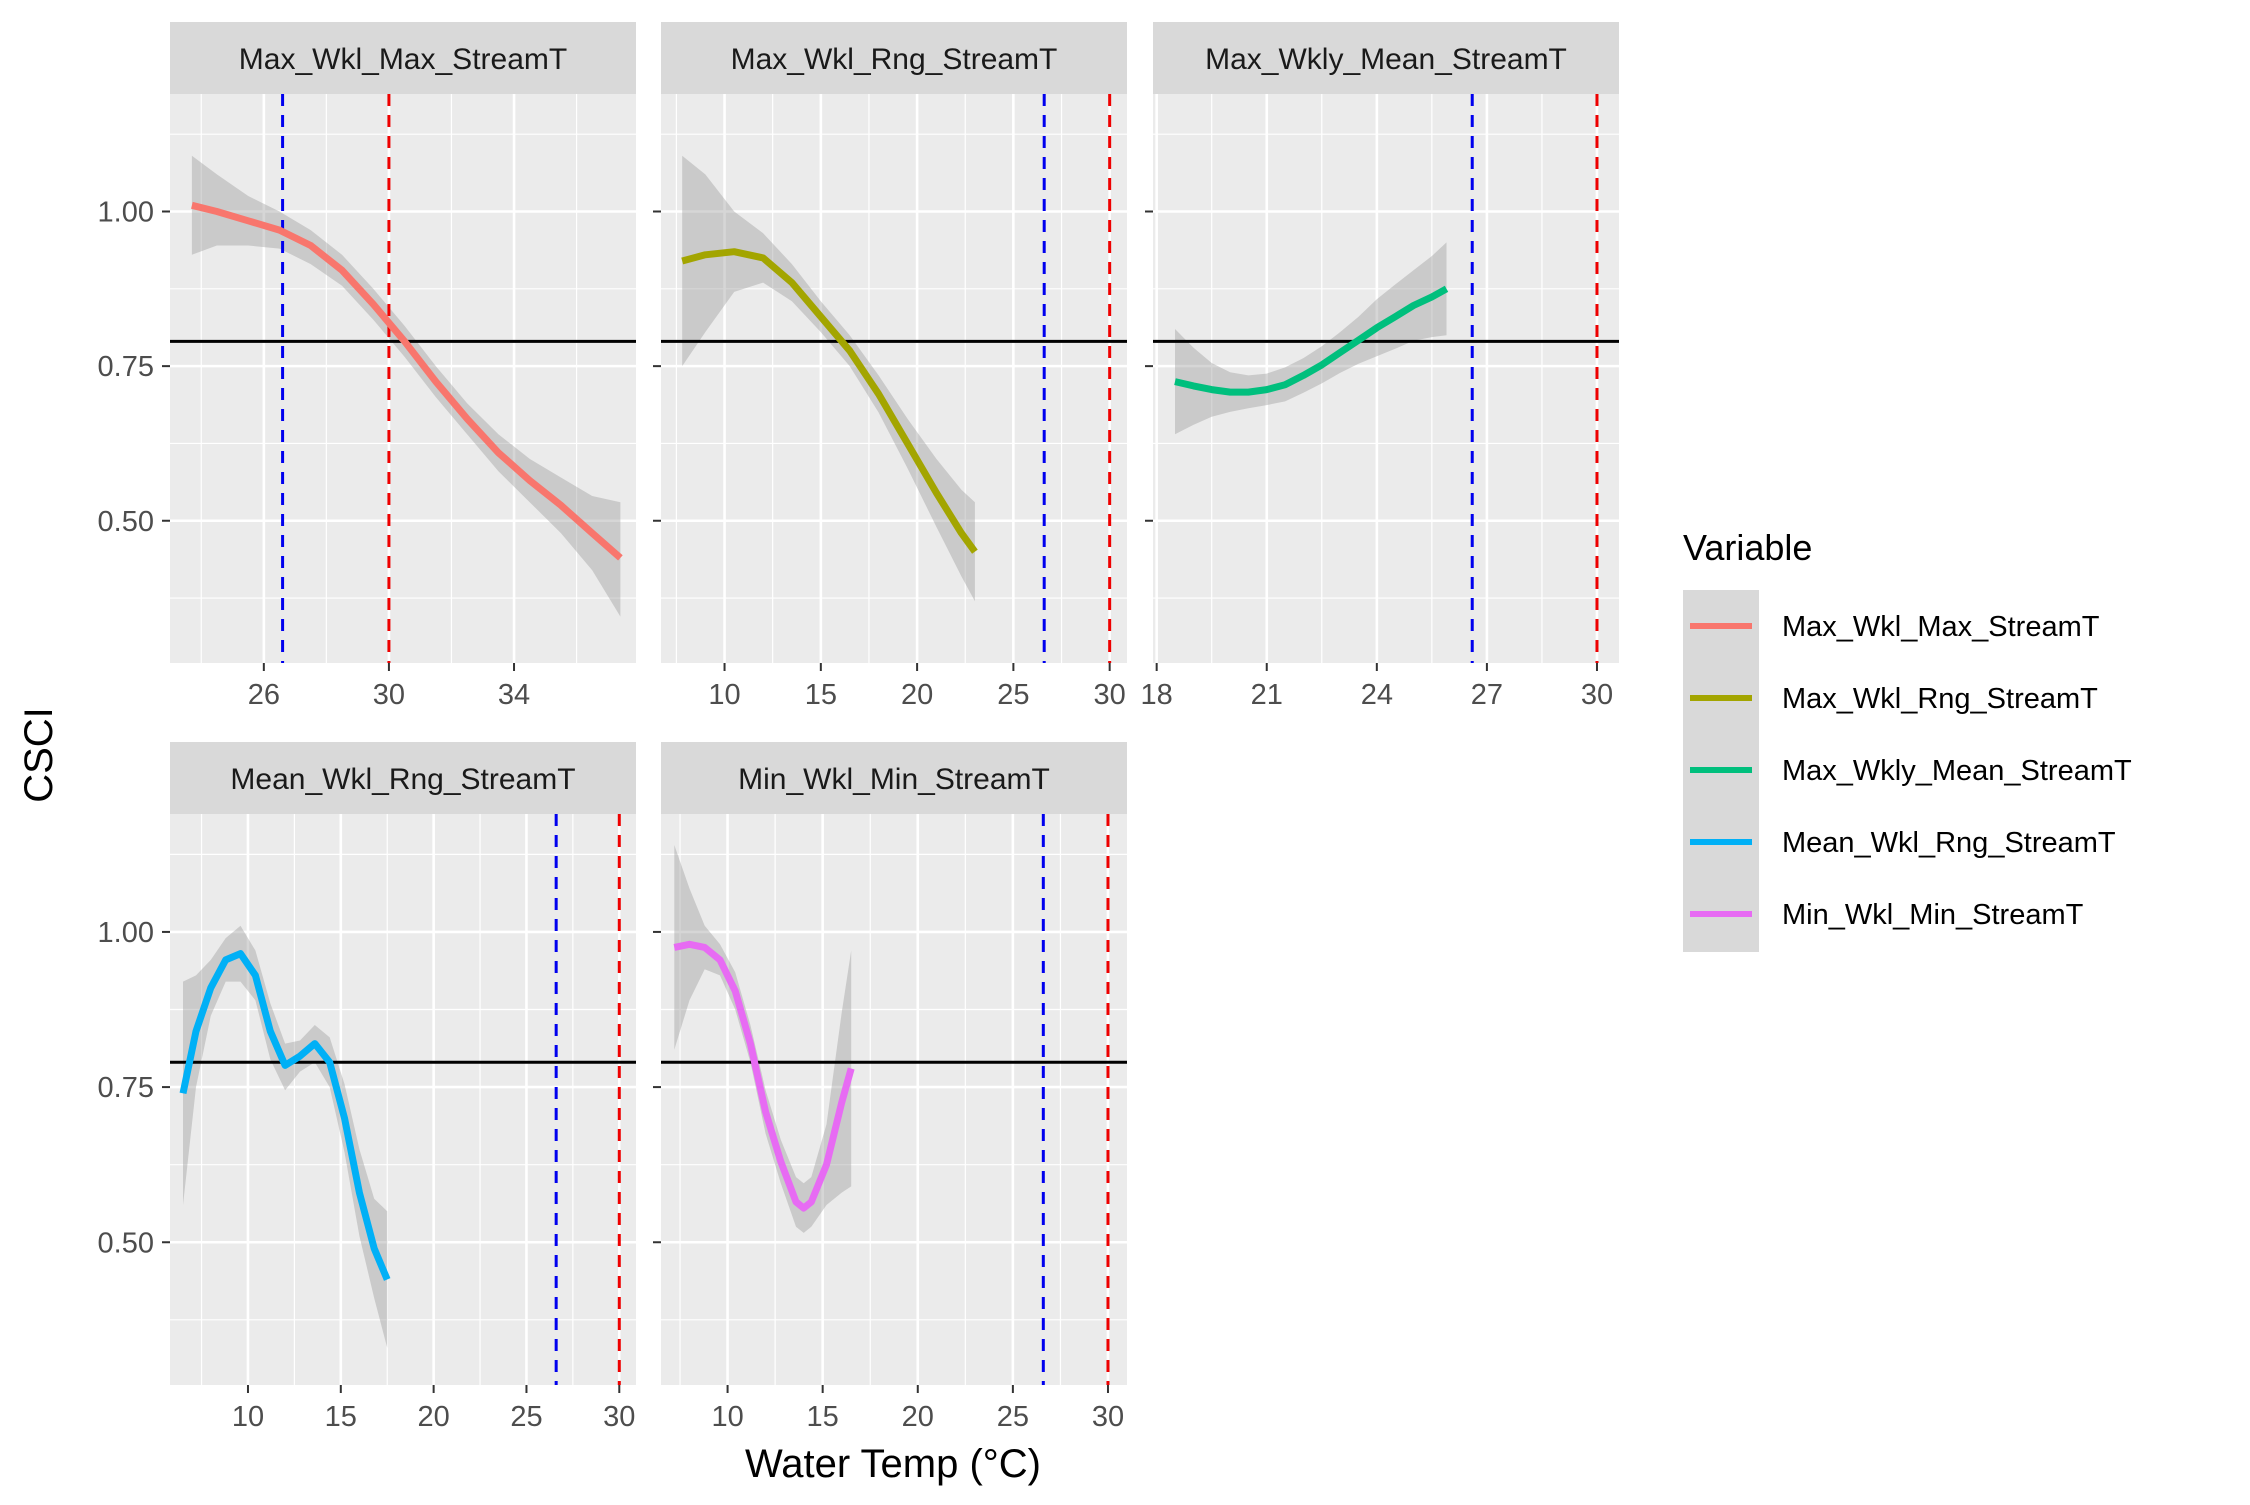 This screenshot has height=1505, width=2250. Describe the element at coordinates (514, 695) in the screenshot. I see `x-tick-label: 34` at that location.